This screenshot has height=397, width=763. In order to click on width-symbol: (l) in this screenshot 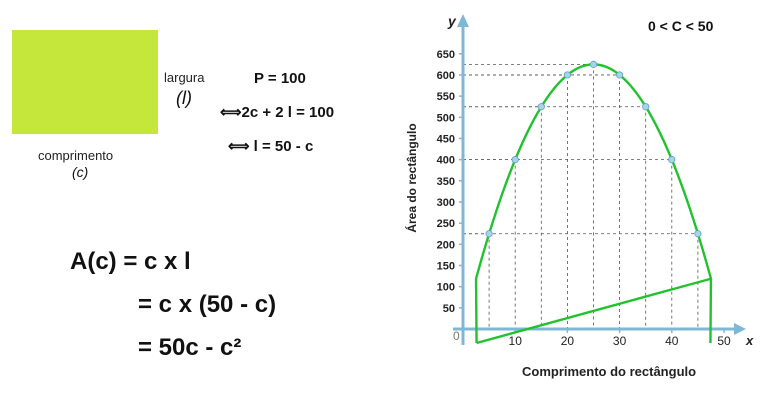, I will do `click(184, 98)`.